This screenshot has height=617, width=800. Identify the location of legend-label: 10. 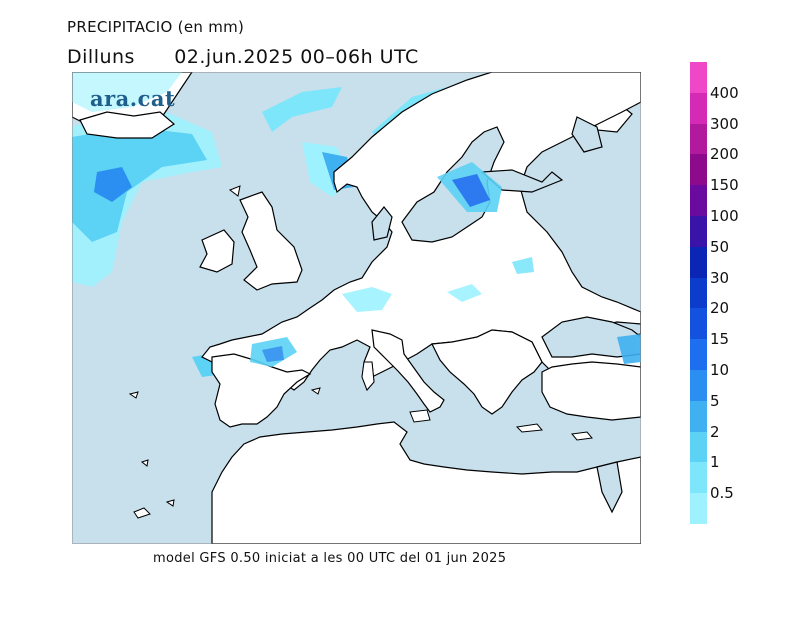
(720, 370).